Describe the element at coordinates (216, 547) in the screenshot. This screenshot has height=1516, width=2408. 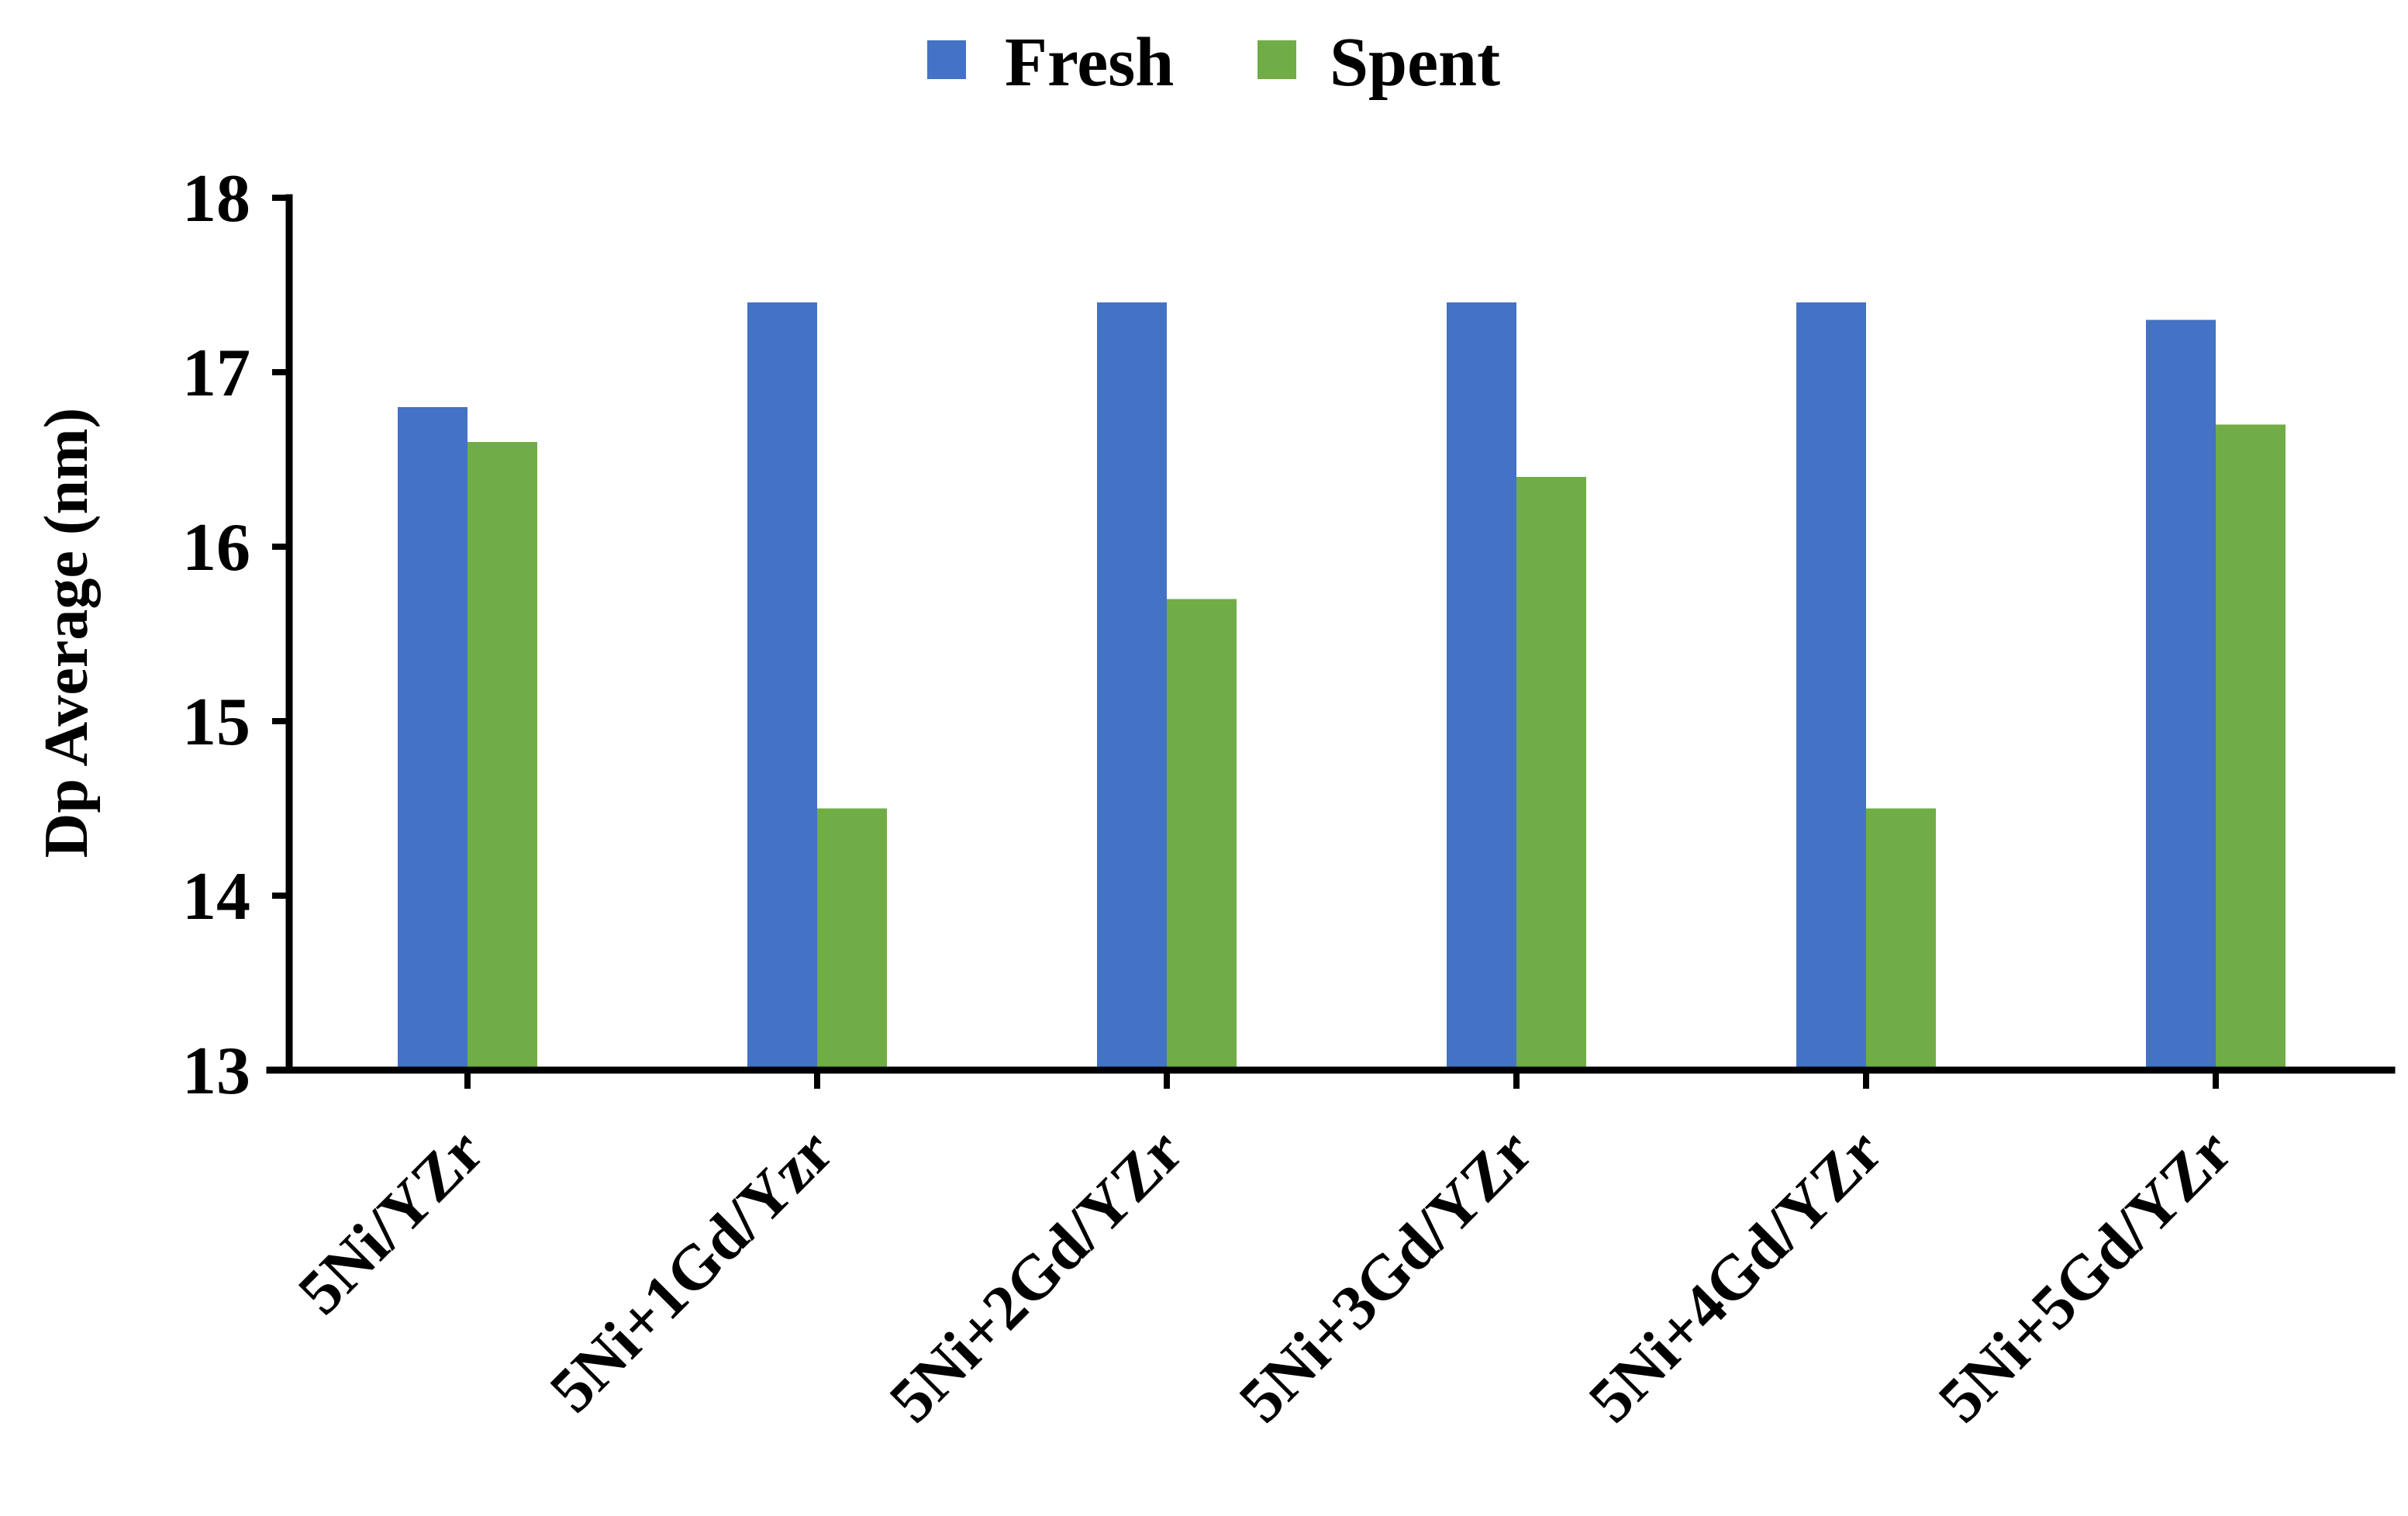
I see `y-tick-label: 16` at that location.